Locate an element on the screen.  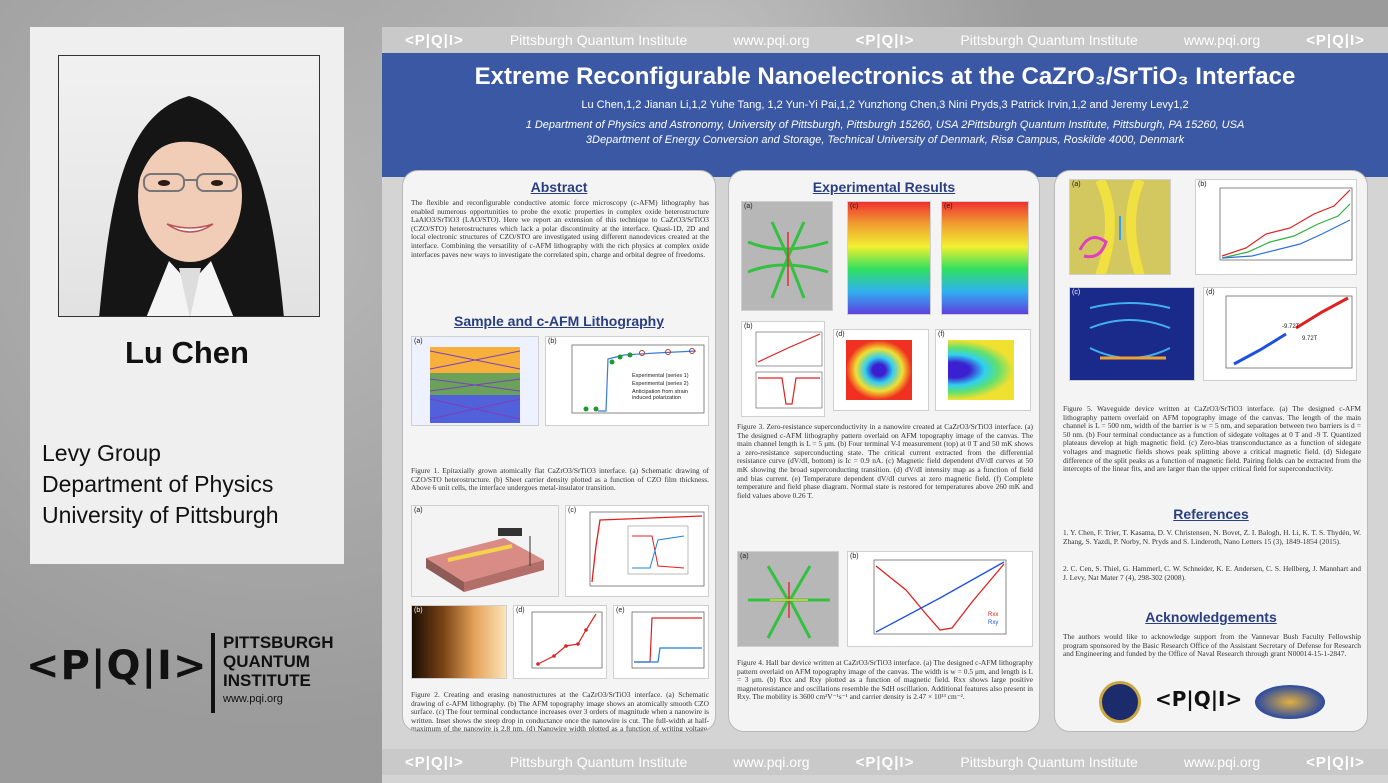
acknowledgements-heading: Acknowledgements is located at coordinates (1211, 617).